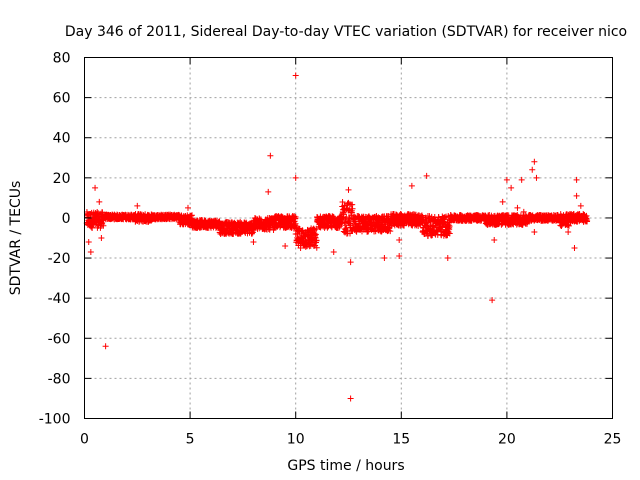 This screenshot has width=640, height=480. What do you see at coordinates (62, 139) in the screenshot?
I see `y-tick-label: 40` at bounding box center [62, 139].